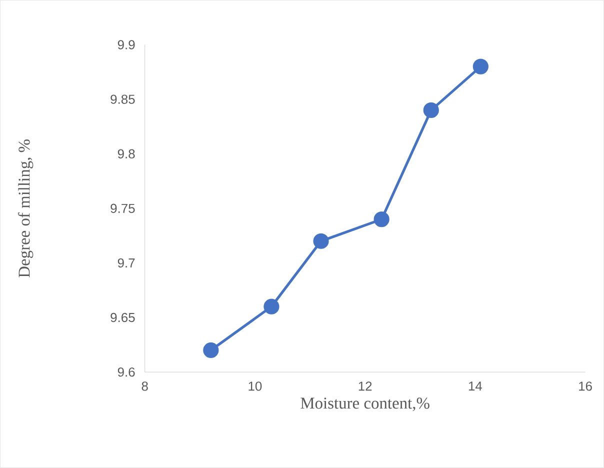 Image resolution: width=604 pixels, height=468 pixels. Describe the element at coordinates (126, 45) in the screenshot. I see `y-tick-label: 9.9` at that location.